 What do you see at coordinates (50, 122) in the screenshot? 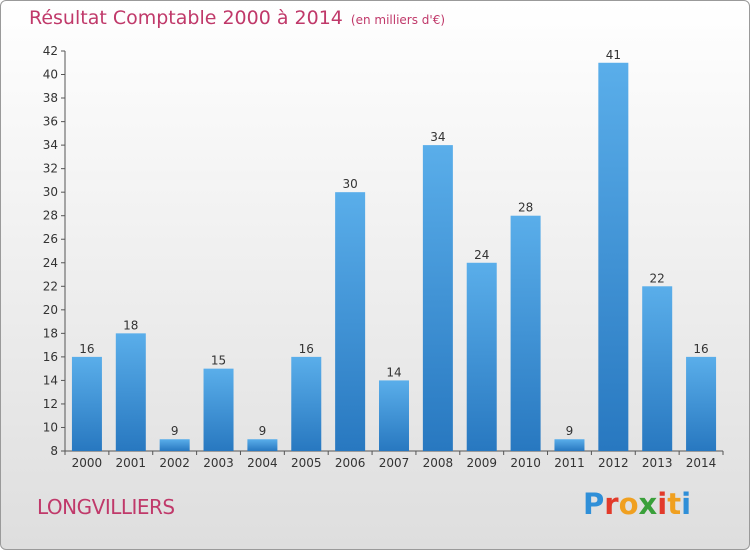
I see `y-tick-label: 36` at bounding box center [50, 122].